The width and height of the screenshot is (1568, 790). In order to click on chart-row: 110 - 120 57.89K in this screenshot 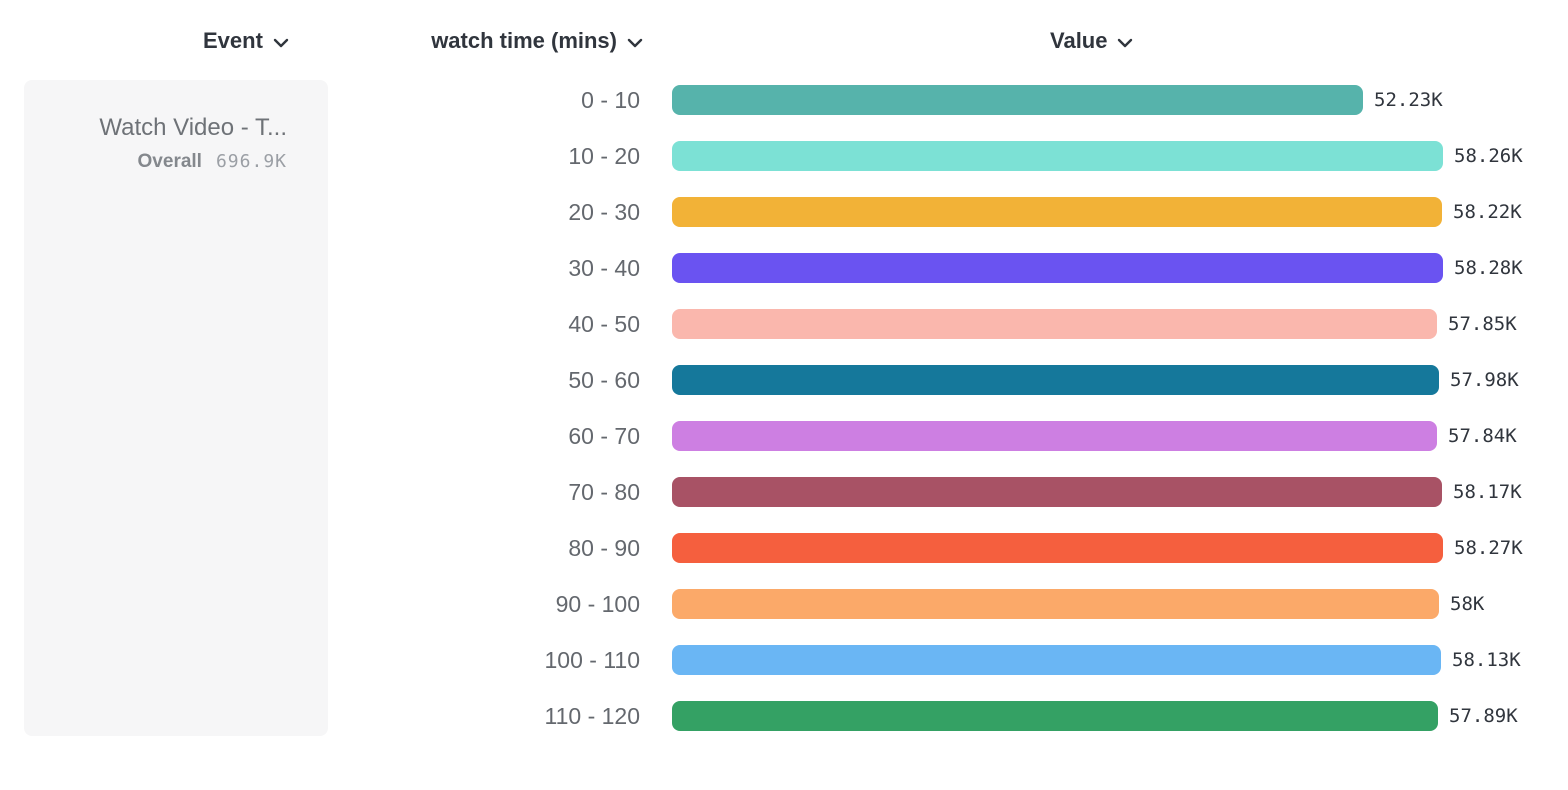, I will do `click(784, 716)`.